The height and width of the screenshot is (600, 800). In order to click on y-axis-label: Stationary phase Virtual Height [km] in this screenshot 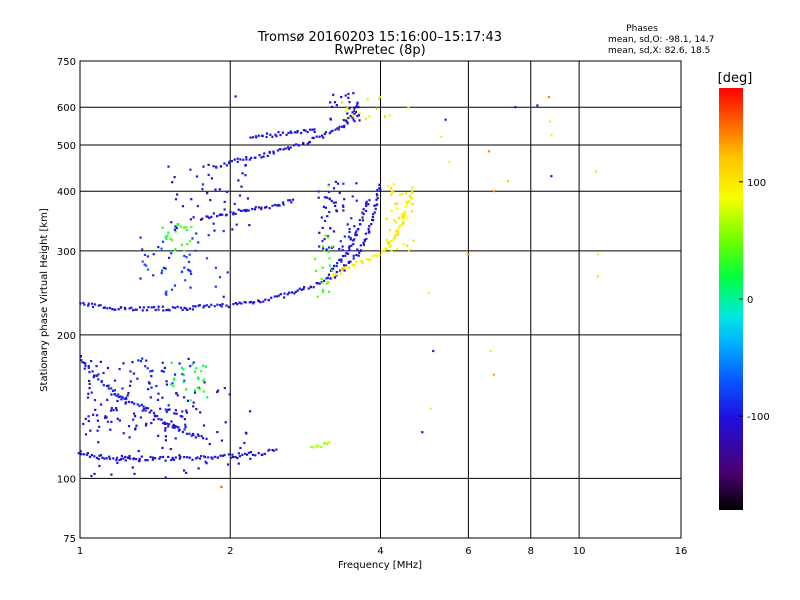, I will do `click(44, 300)`.